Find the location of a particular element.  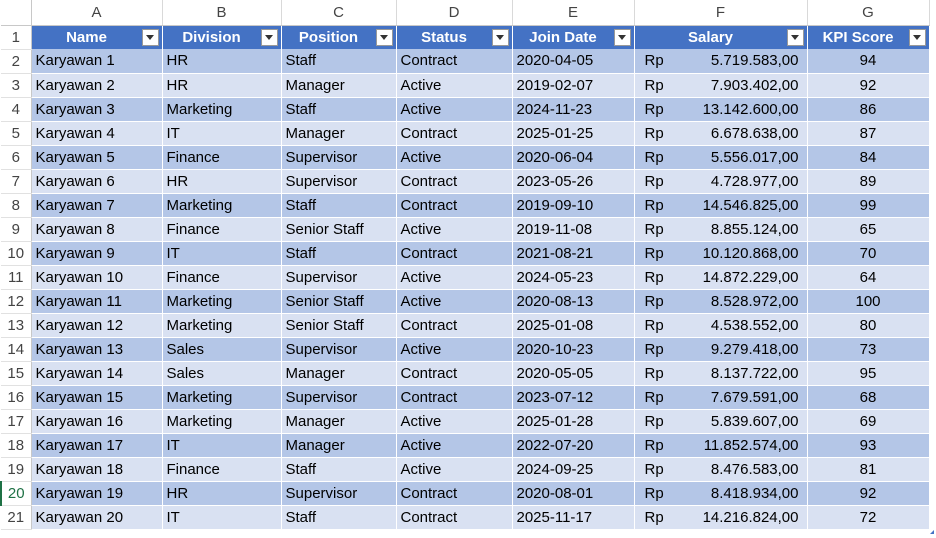

column-header-f: F is located at coordinates (721, 13).